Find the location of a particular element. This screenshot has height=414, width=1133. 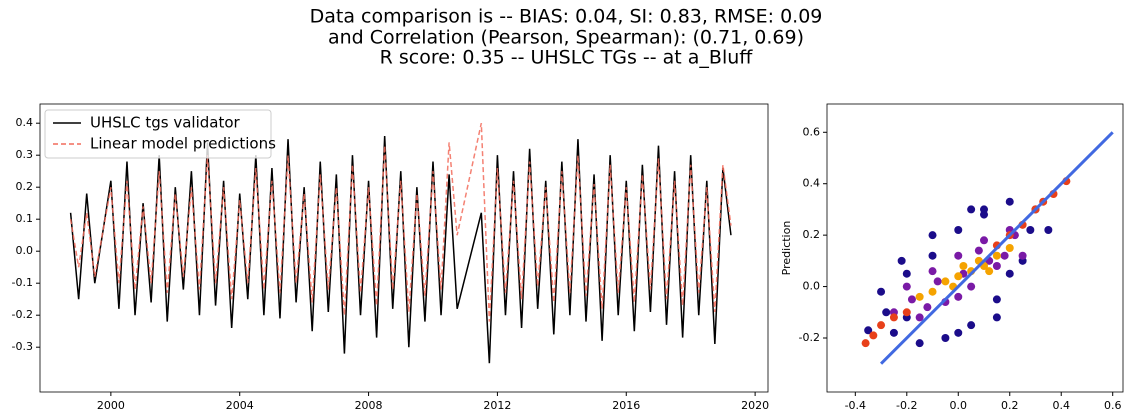

y-tick-label: 0.3 is located at coordinates (25, 154).